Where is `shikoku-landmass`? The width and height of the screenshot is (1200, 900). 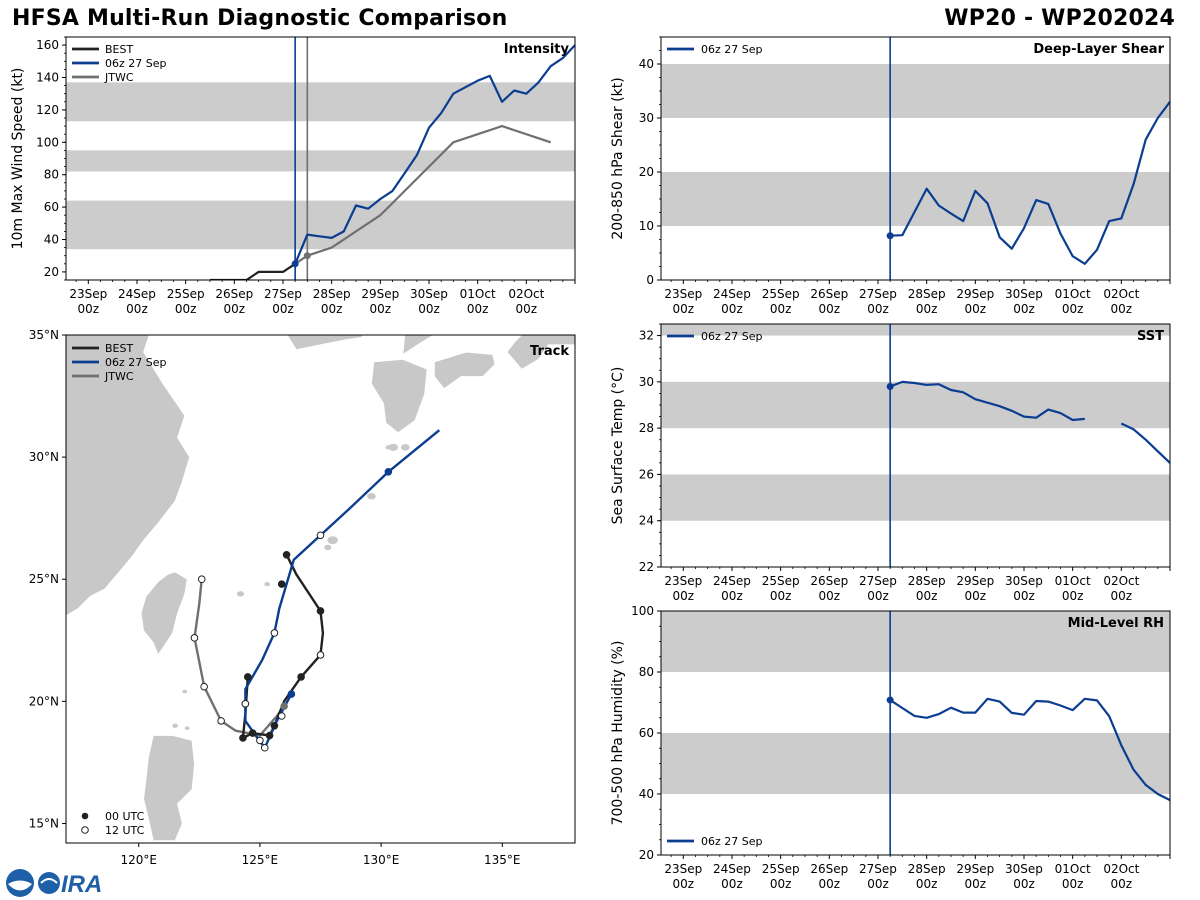 shikoku-landmass is located at coordinates (464, 370).